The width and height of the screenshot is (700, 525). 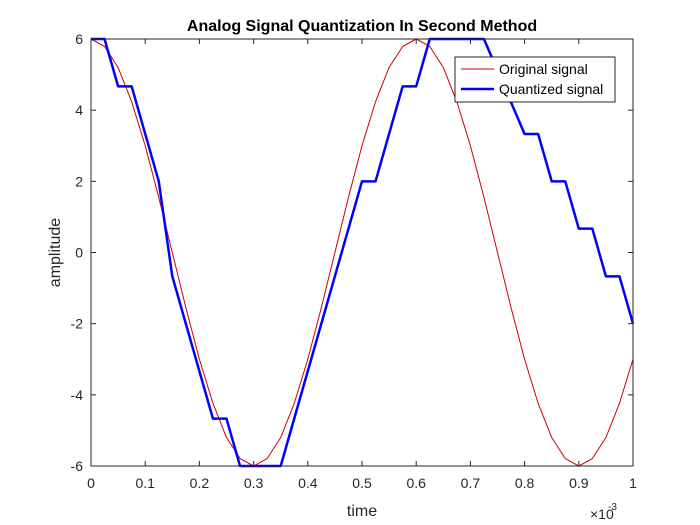 What do you see at coordinates (91, 483) in the screenshot?
I see `x-tick-label: 0` at bounding box center [91, 483].